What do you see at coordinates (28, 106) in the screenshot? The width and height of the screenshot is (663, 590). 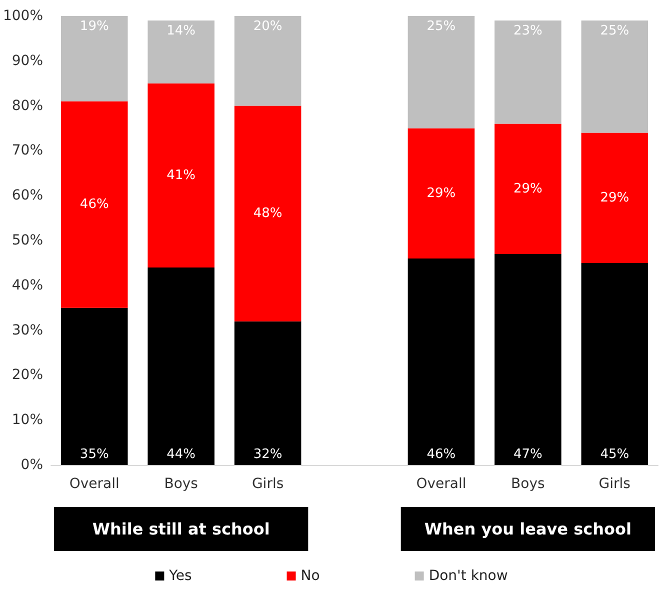 I see `y-tick-label: 80%` at bounding box center [28, 106].